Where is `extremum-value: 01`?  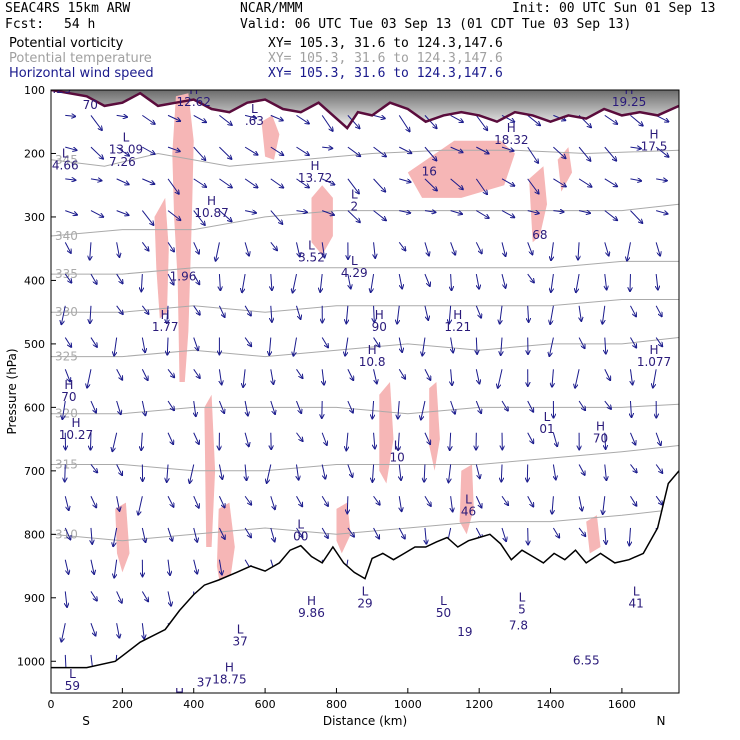
extremum-value: 01 is located at coordinates (546, 429).